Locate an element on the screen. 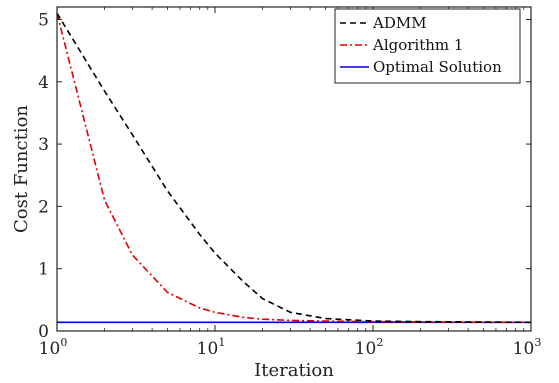  x-axis-label: Iteration is located at coordinates (294, 370).